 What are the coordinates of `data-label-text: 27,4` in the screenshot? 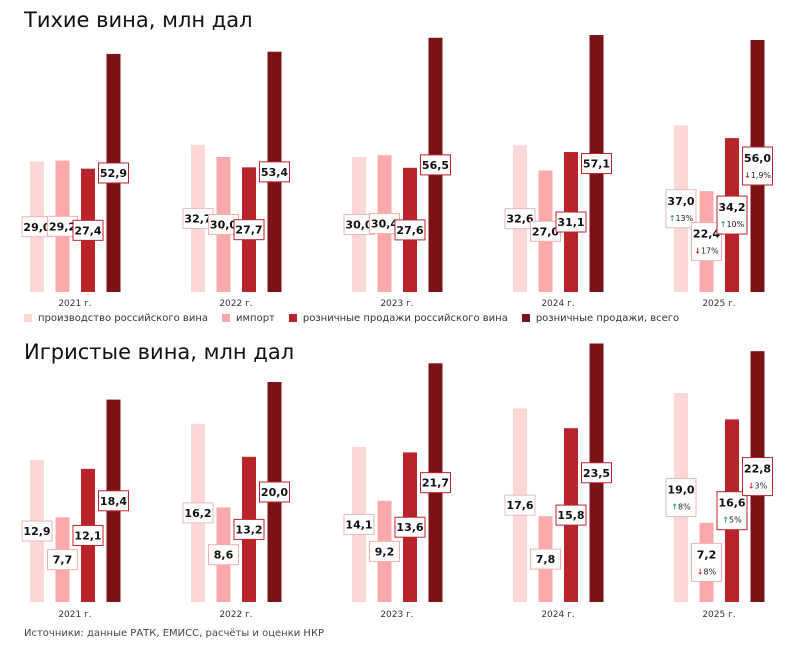 It's located at (87, 230).